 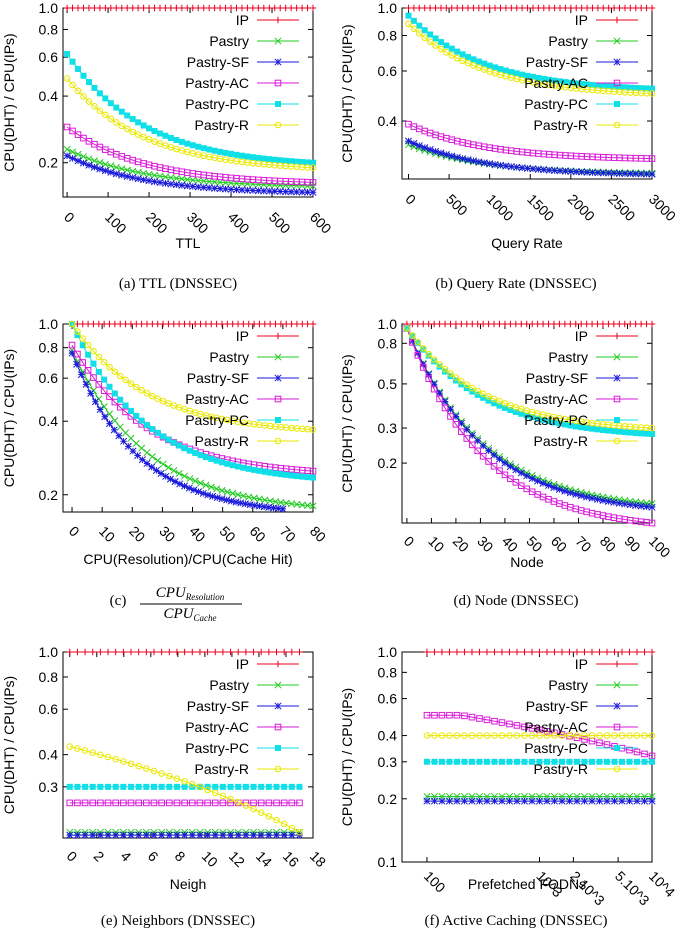 What do you see at coordinates (74, 531) in the screenshot?
I see `x-tick-label: 0` at bounding box center [74, 531].